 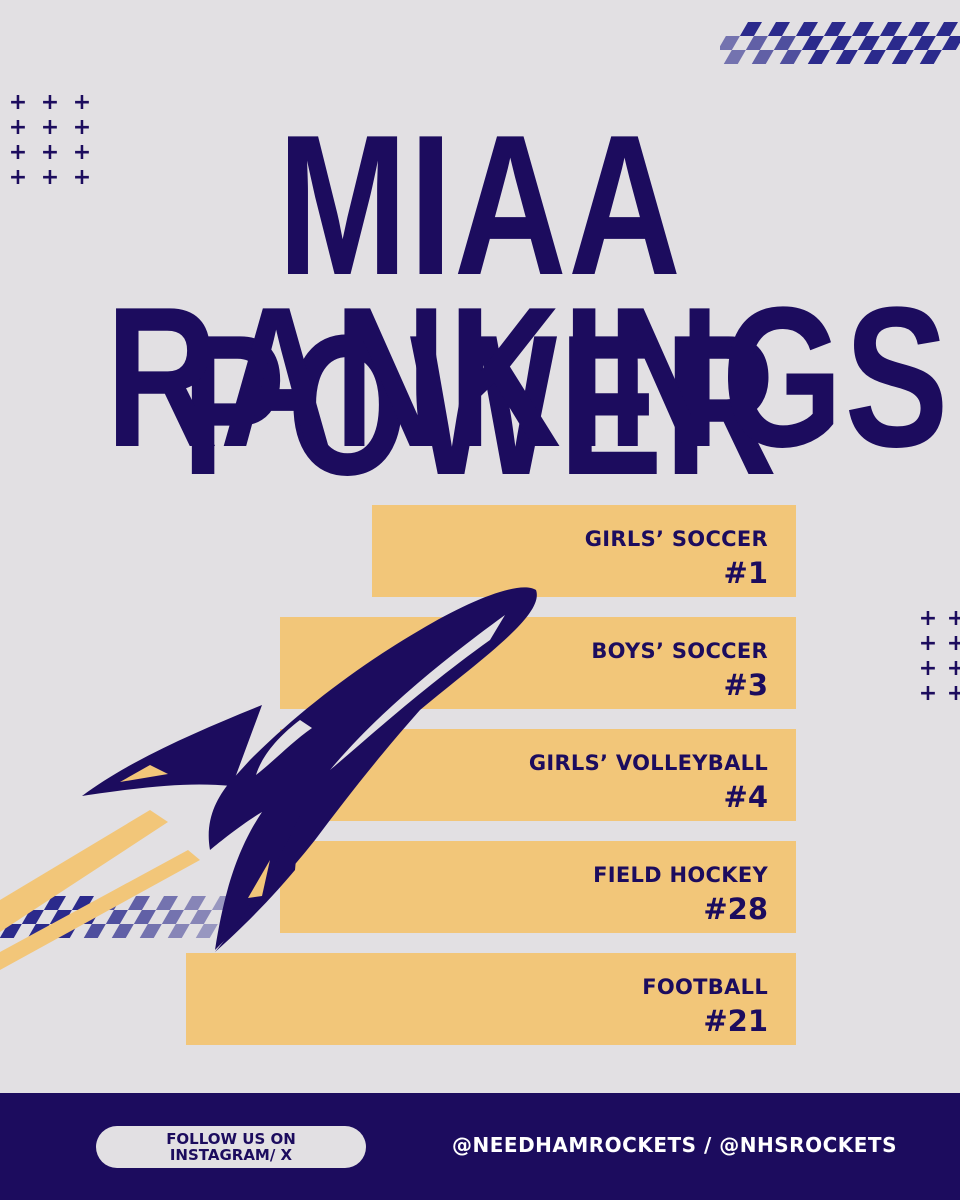 What do you see at coordinates (674, 1145) in the screenshot?
I see `social-handles-link: @NEEDHAMROCKETS / @NHSROCKETS` at bounding box center [674, 1145].